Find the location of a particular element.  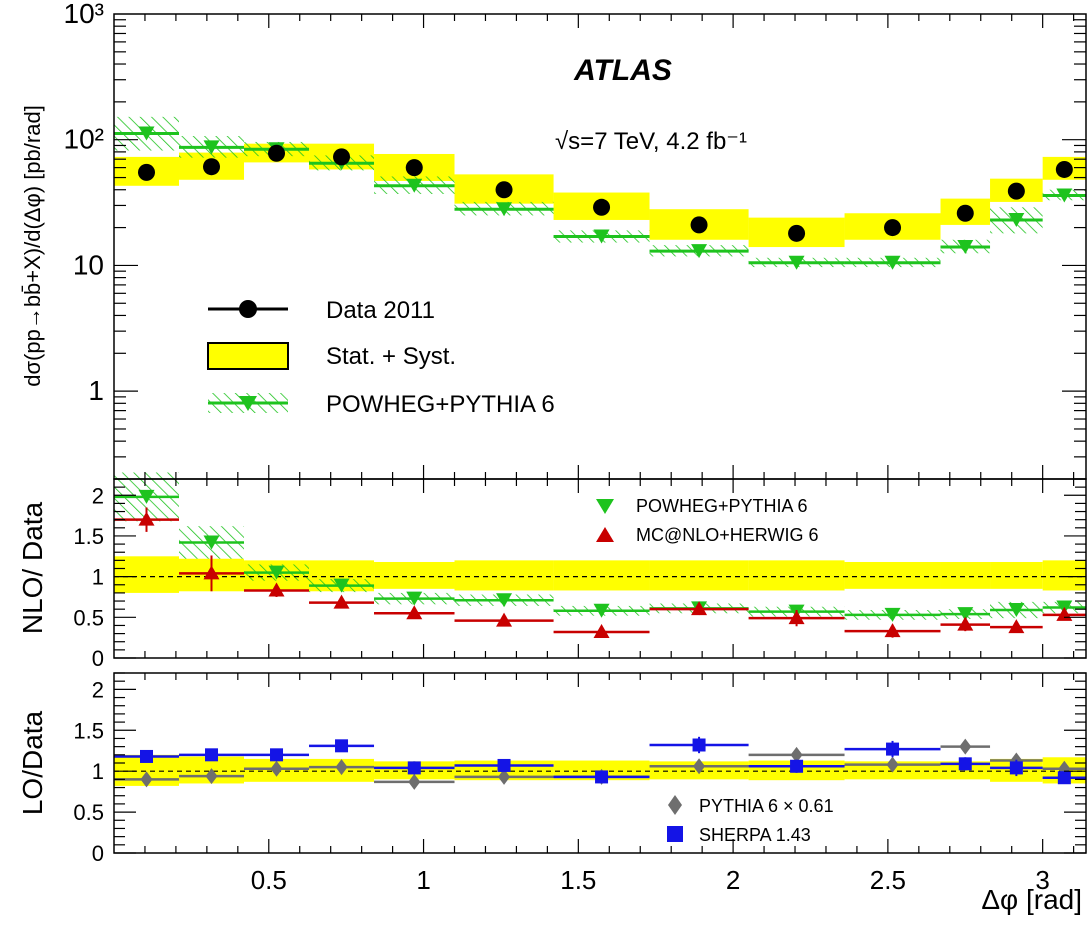

x-tick-label: 0.5 is located at coordinates (269, 880).